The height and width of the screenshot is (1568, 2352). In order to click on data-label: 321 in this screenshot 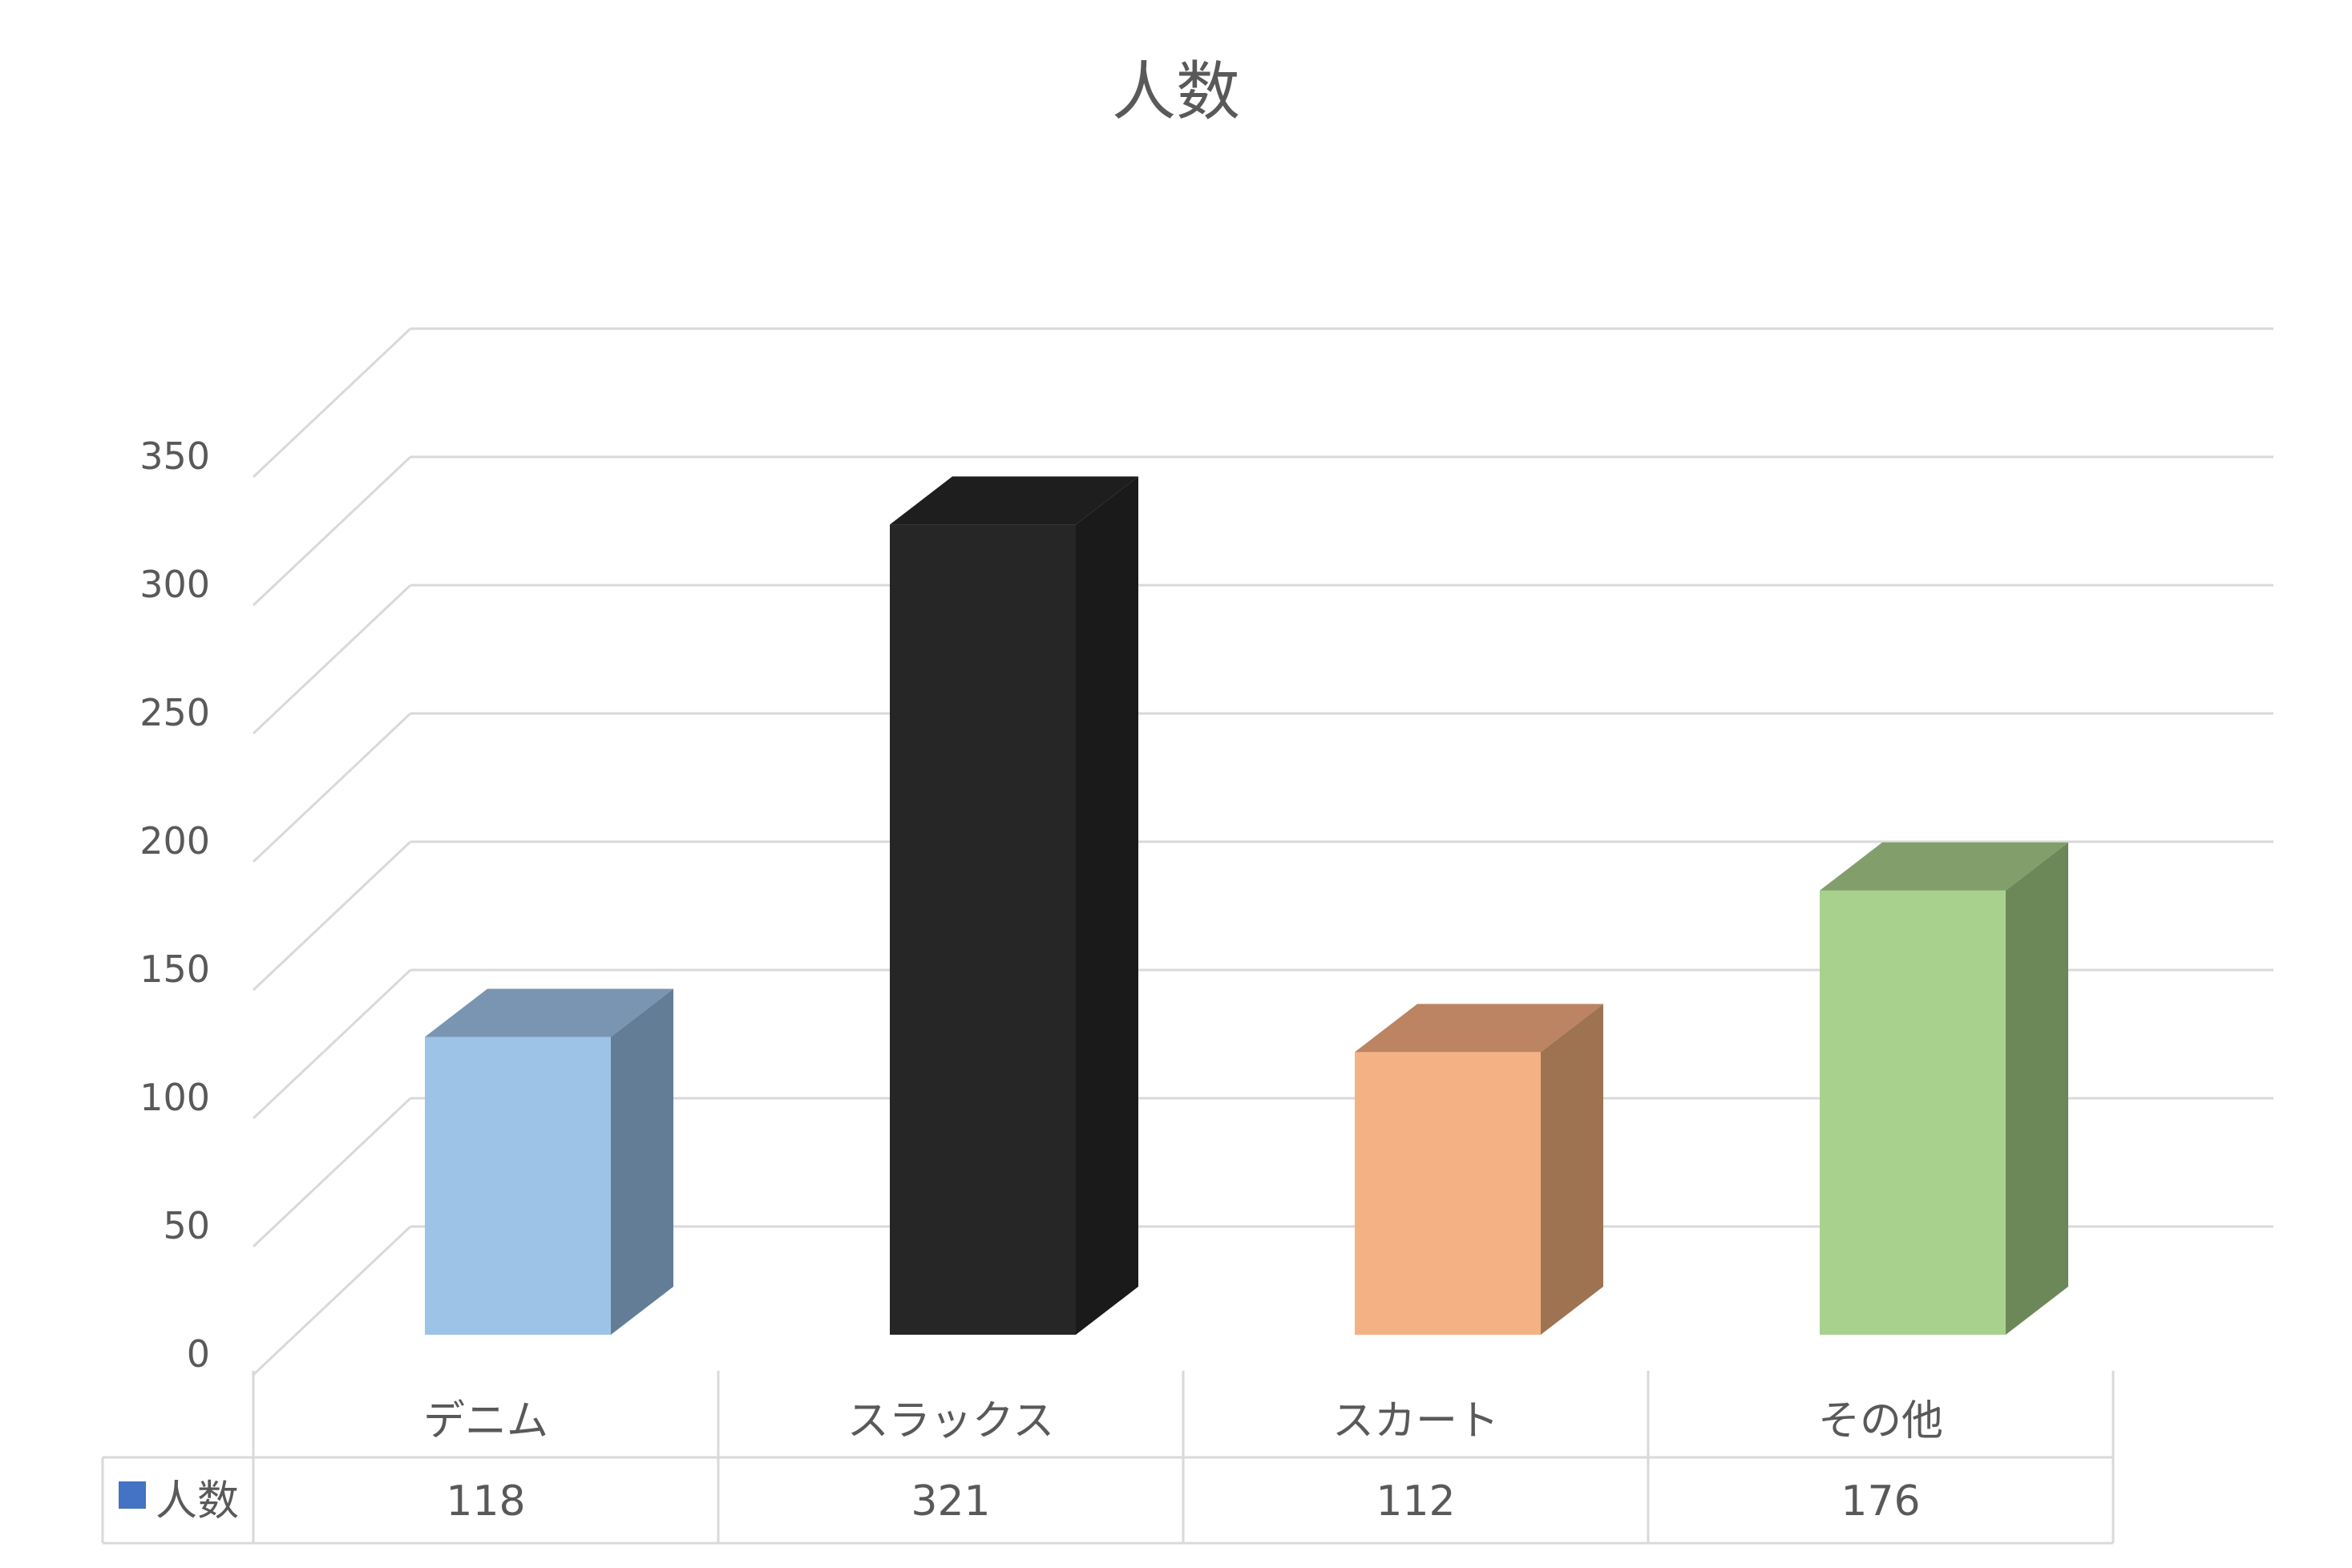, I will do `click(950, 1501)`.